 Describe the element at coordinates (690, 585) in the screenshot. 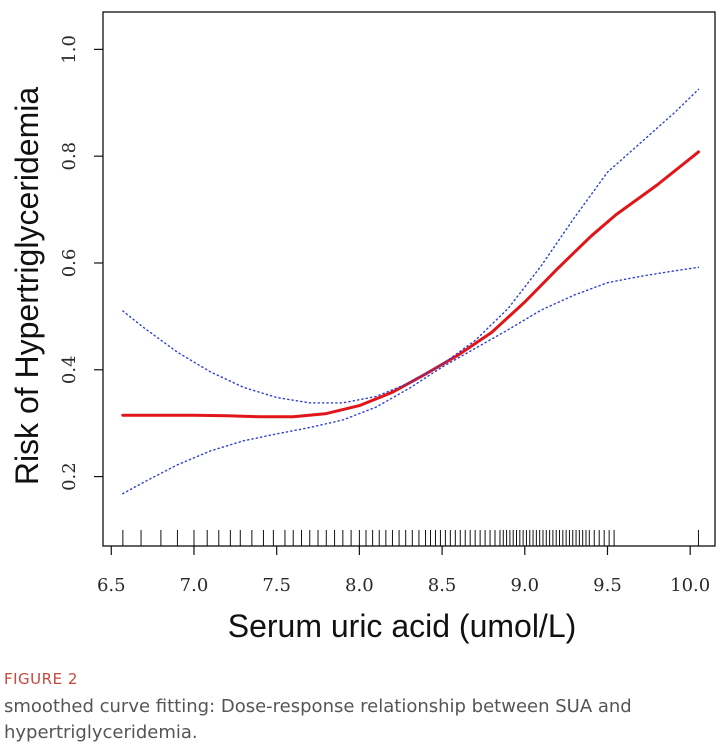

I see `x-tick-label: 10.0` at that location.